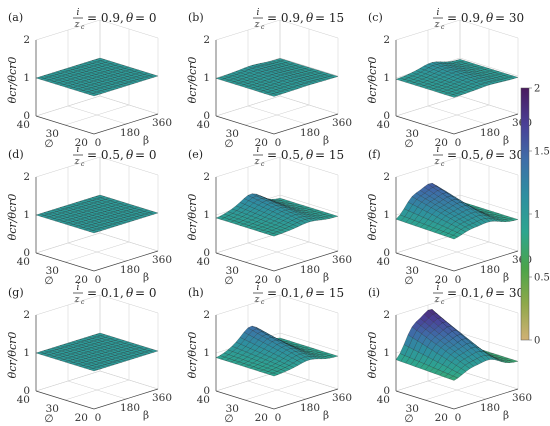  What do you see at coordinates (196, 292) in the screenshot?
I see `panel-label: (h)` at bounding box center [196, 292].